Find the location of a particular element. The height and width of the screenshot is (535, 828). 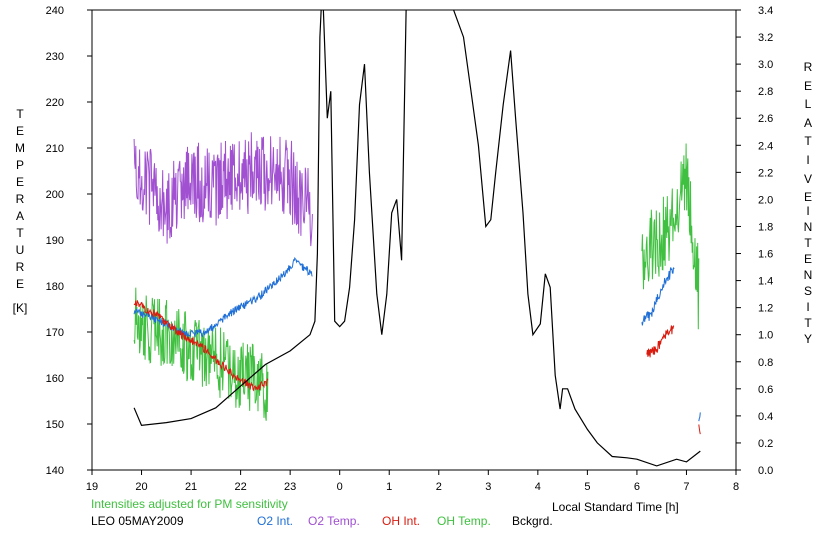

y-left-tick-label: 180 is located at coordinates (55, 287).